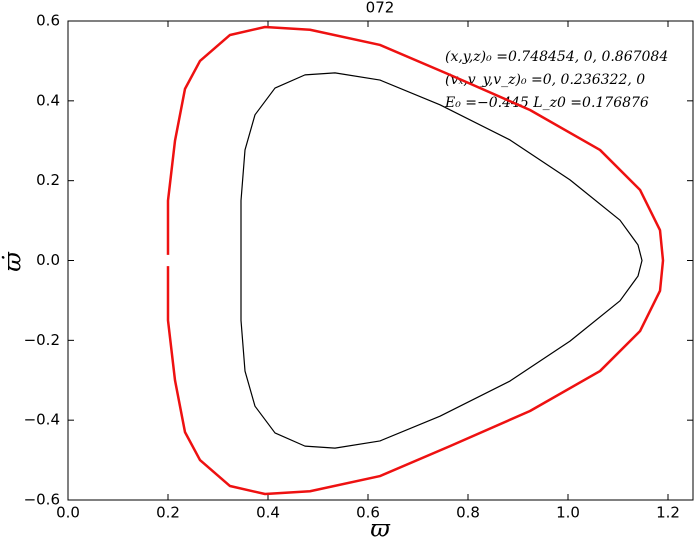  I want to click on y-tick-label: 0.0, so click(48, 260).